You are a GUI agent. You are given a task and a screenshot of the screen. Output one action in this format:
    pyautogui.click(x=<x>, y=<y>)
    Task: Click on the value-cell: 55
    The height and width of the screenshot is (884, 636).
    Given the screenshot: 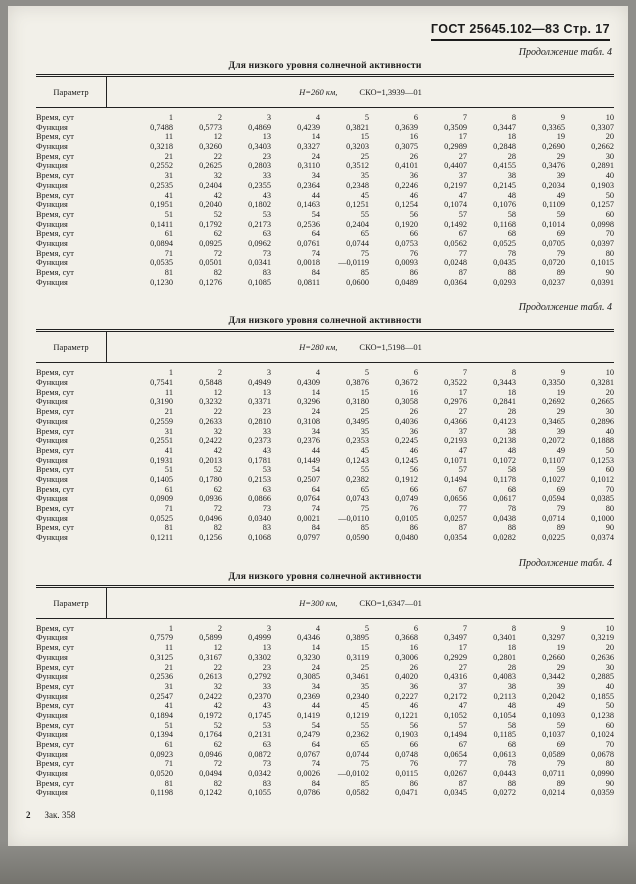 What is the action you would take?
    pyautogui.click(x=364, y=725)
    